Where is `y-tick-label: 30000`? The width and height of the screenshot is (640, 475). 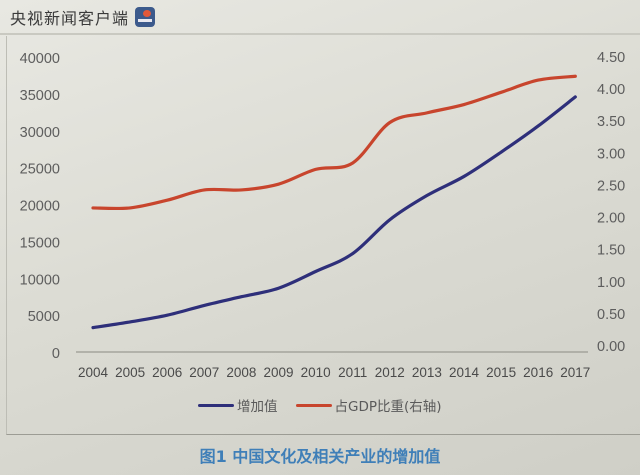 y-tick-label: 30000 is located at coordinates (40, 133).